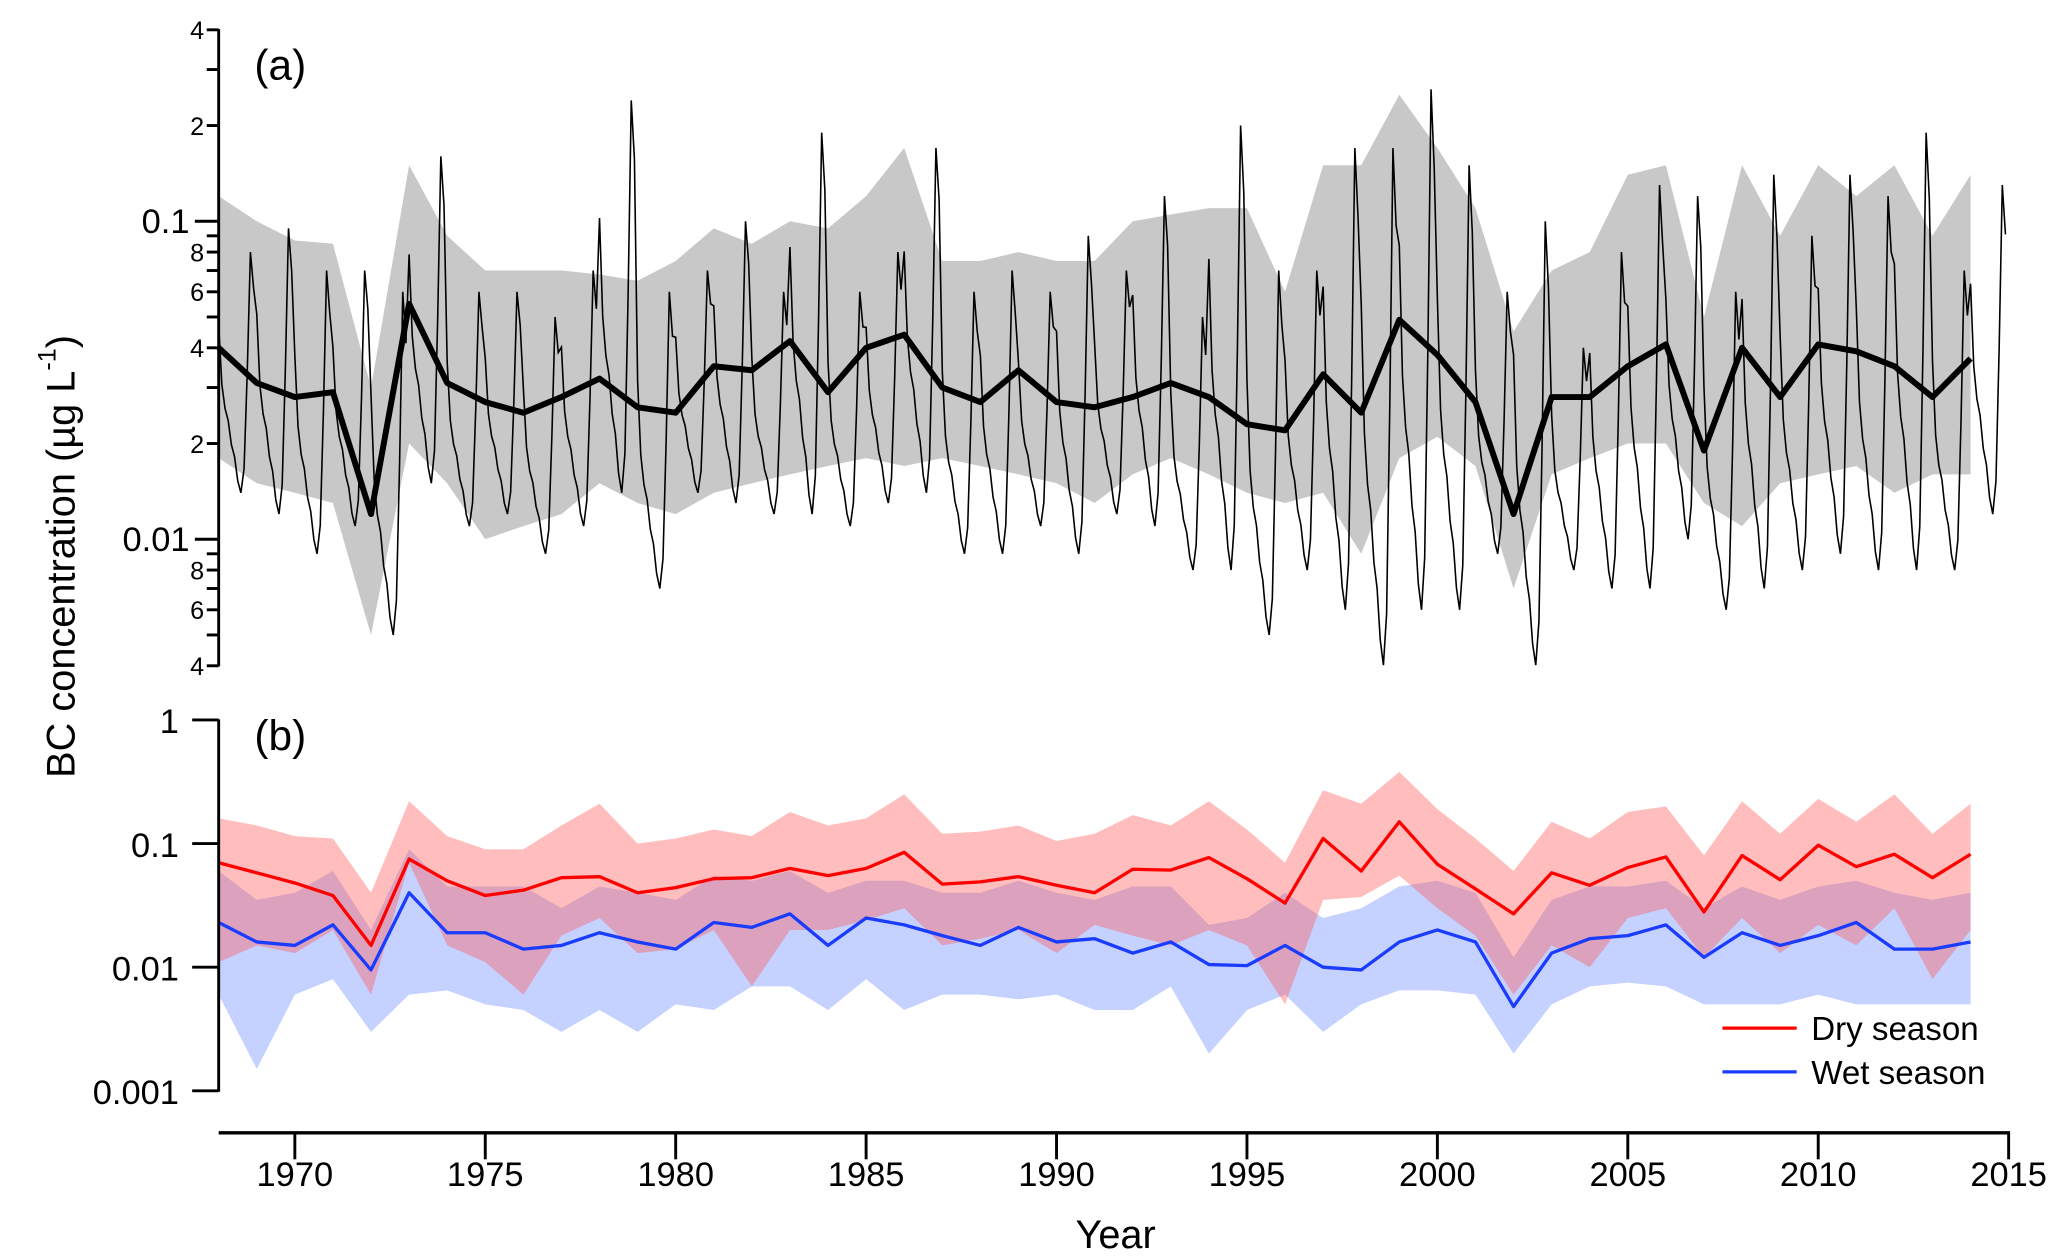  What do you see at coordinates (280, 64) in the screenshot?
I see `panel-a-label: (a)` at bounding box center [280, 64].